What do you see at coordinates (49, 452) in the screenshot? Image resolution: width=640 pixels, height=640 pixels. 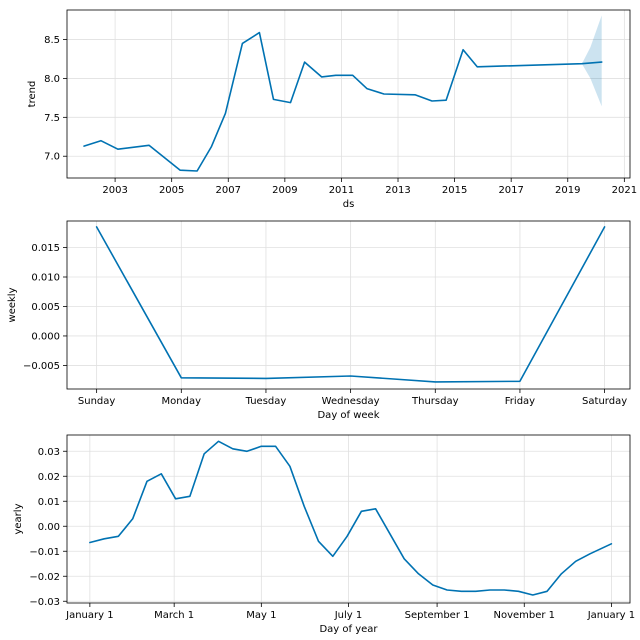 I see `yearly-y-tick-label: 0.03` at bounding box center [49, 452].